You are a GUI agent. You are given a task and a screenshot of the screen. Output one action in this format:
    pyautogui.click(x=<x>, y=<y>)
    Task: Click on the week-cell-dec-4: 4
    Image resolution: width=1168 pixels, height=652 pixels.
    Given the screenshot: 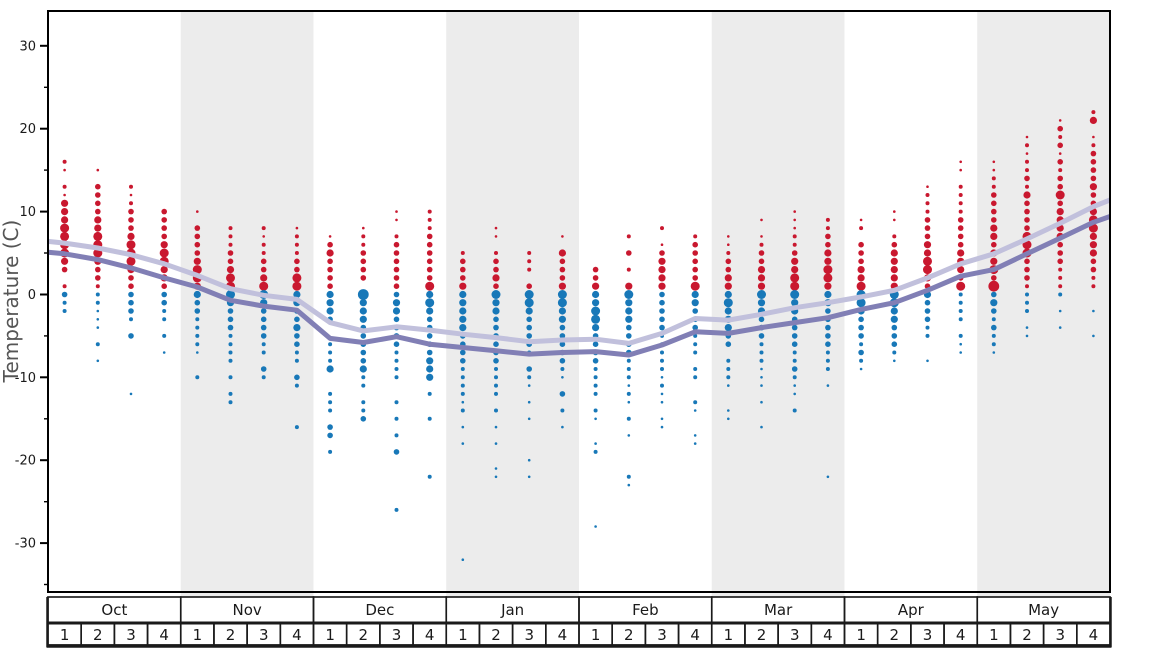 What is the action you would take?
    pyautogui.click(x=430, y=635)
    